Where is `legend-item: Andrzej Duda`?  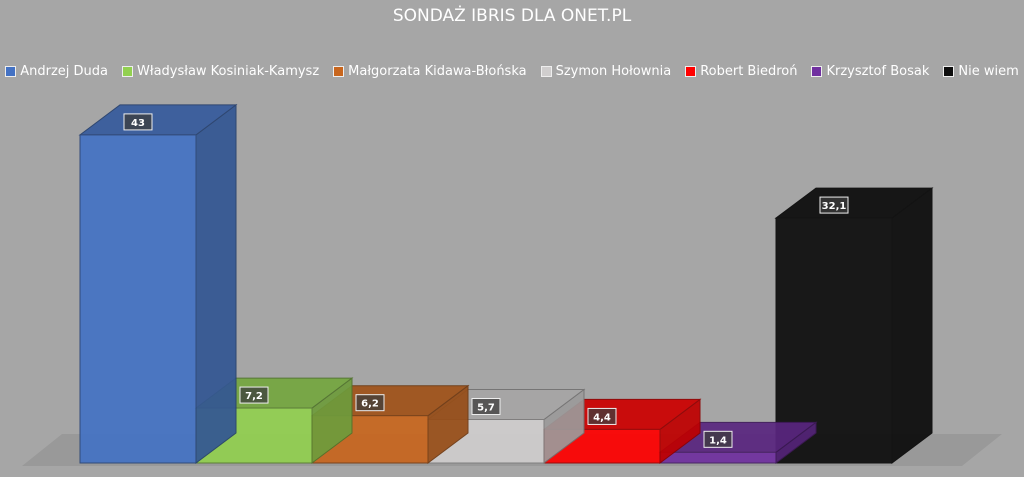 legend-item: Andrzej Duda is located at coordinates (56, 71).